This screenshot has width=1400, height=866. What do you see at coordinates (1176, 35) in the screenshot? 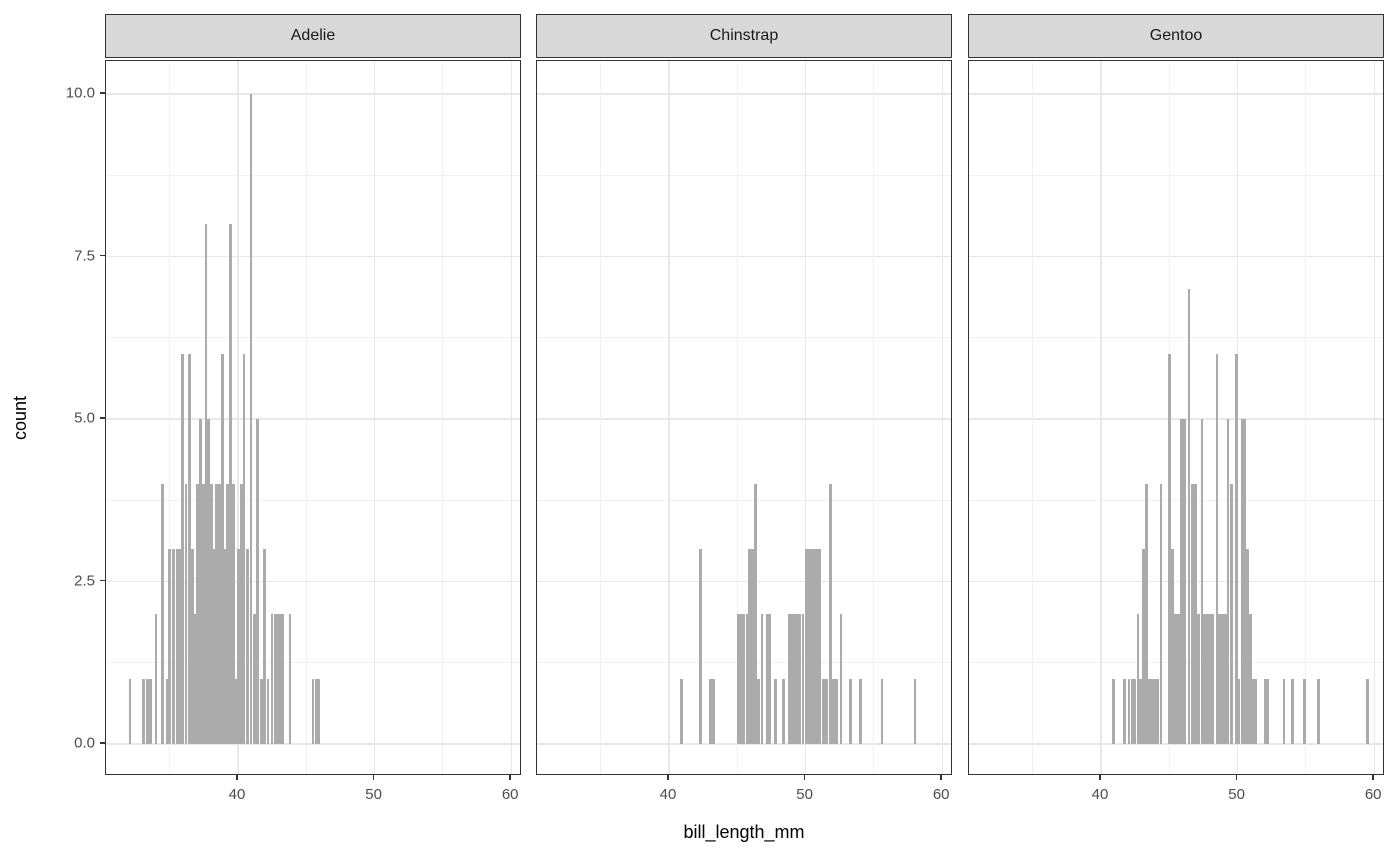
I see `facet-strip-label: Gentoo` at bounding box center [1176, 35].